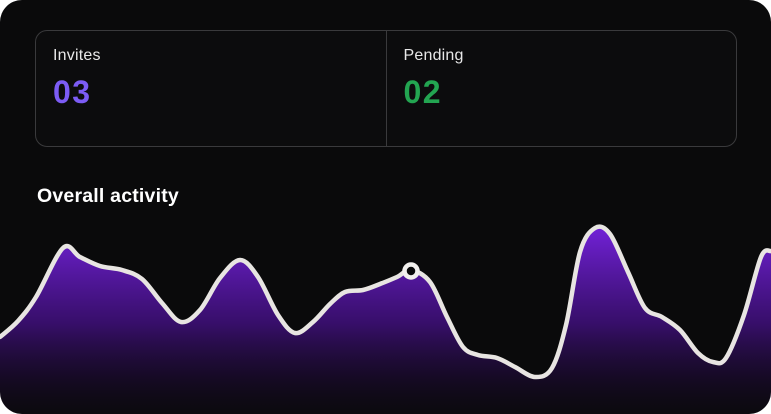  Describe the element at coordinates (411, 271) in the screenshot. I see `chart-marker-point` at that location.